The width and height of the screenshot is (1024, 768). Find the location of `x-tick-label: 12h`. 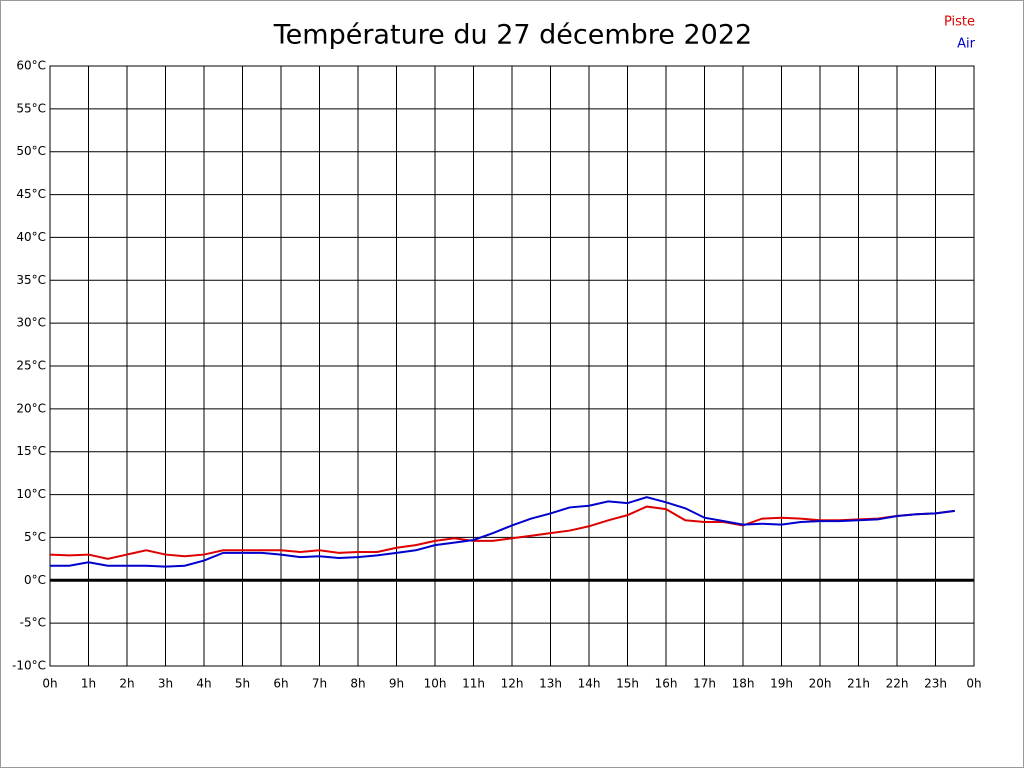

x-tick-label: 12h is located at coordinates (512, 684).